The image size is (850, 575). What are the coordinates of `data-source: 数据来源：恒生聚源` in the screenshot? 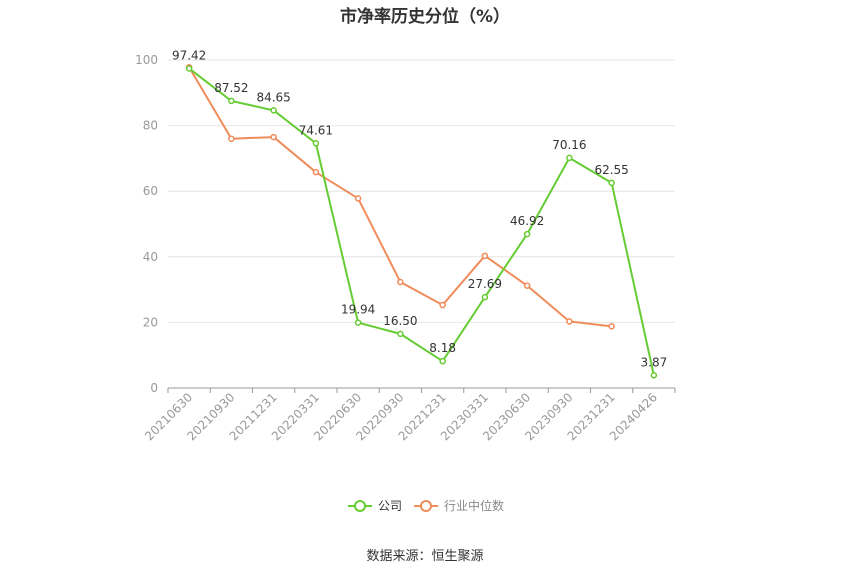 It's located at (425, 556).